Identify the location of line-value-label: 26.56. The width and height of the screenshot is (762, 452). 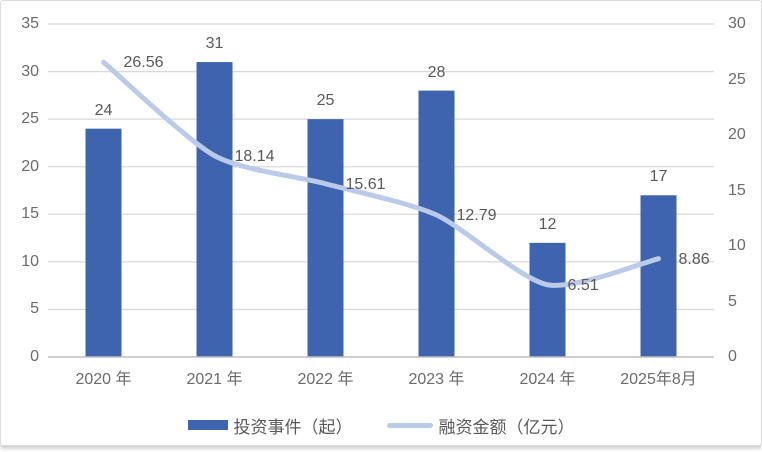
(143, 63).